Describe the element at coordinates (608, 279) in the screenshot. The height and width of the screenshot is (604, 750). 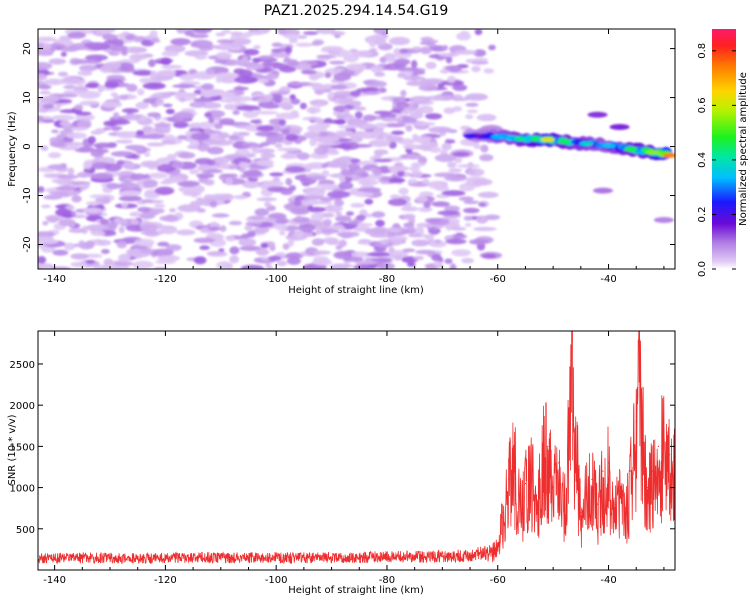
I see `x-tick-label: -40` at that location.